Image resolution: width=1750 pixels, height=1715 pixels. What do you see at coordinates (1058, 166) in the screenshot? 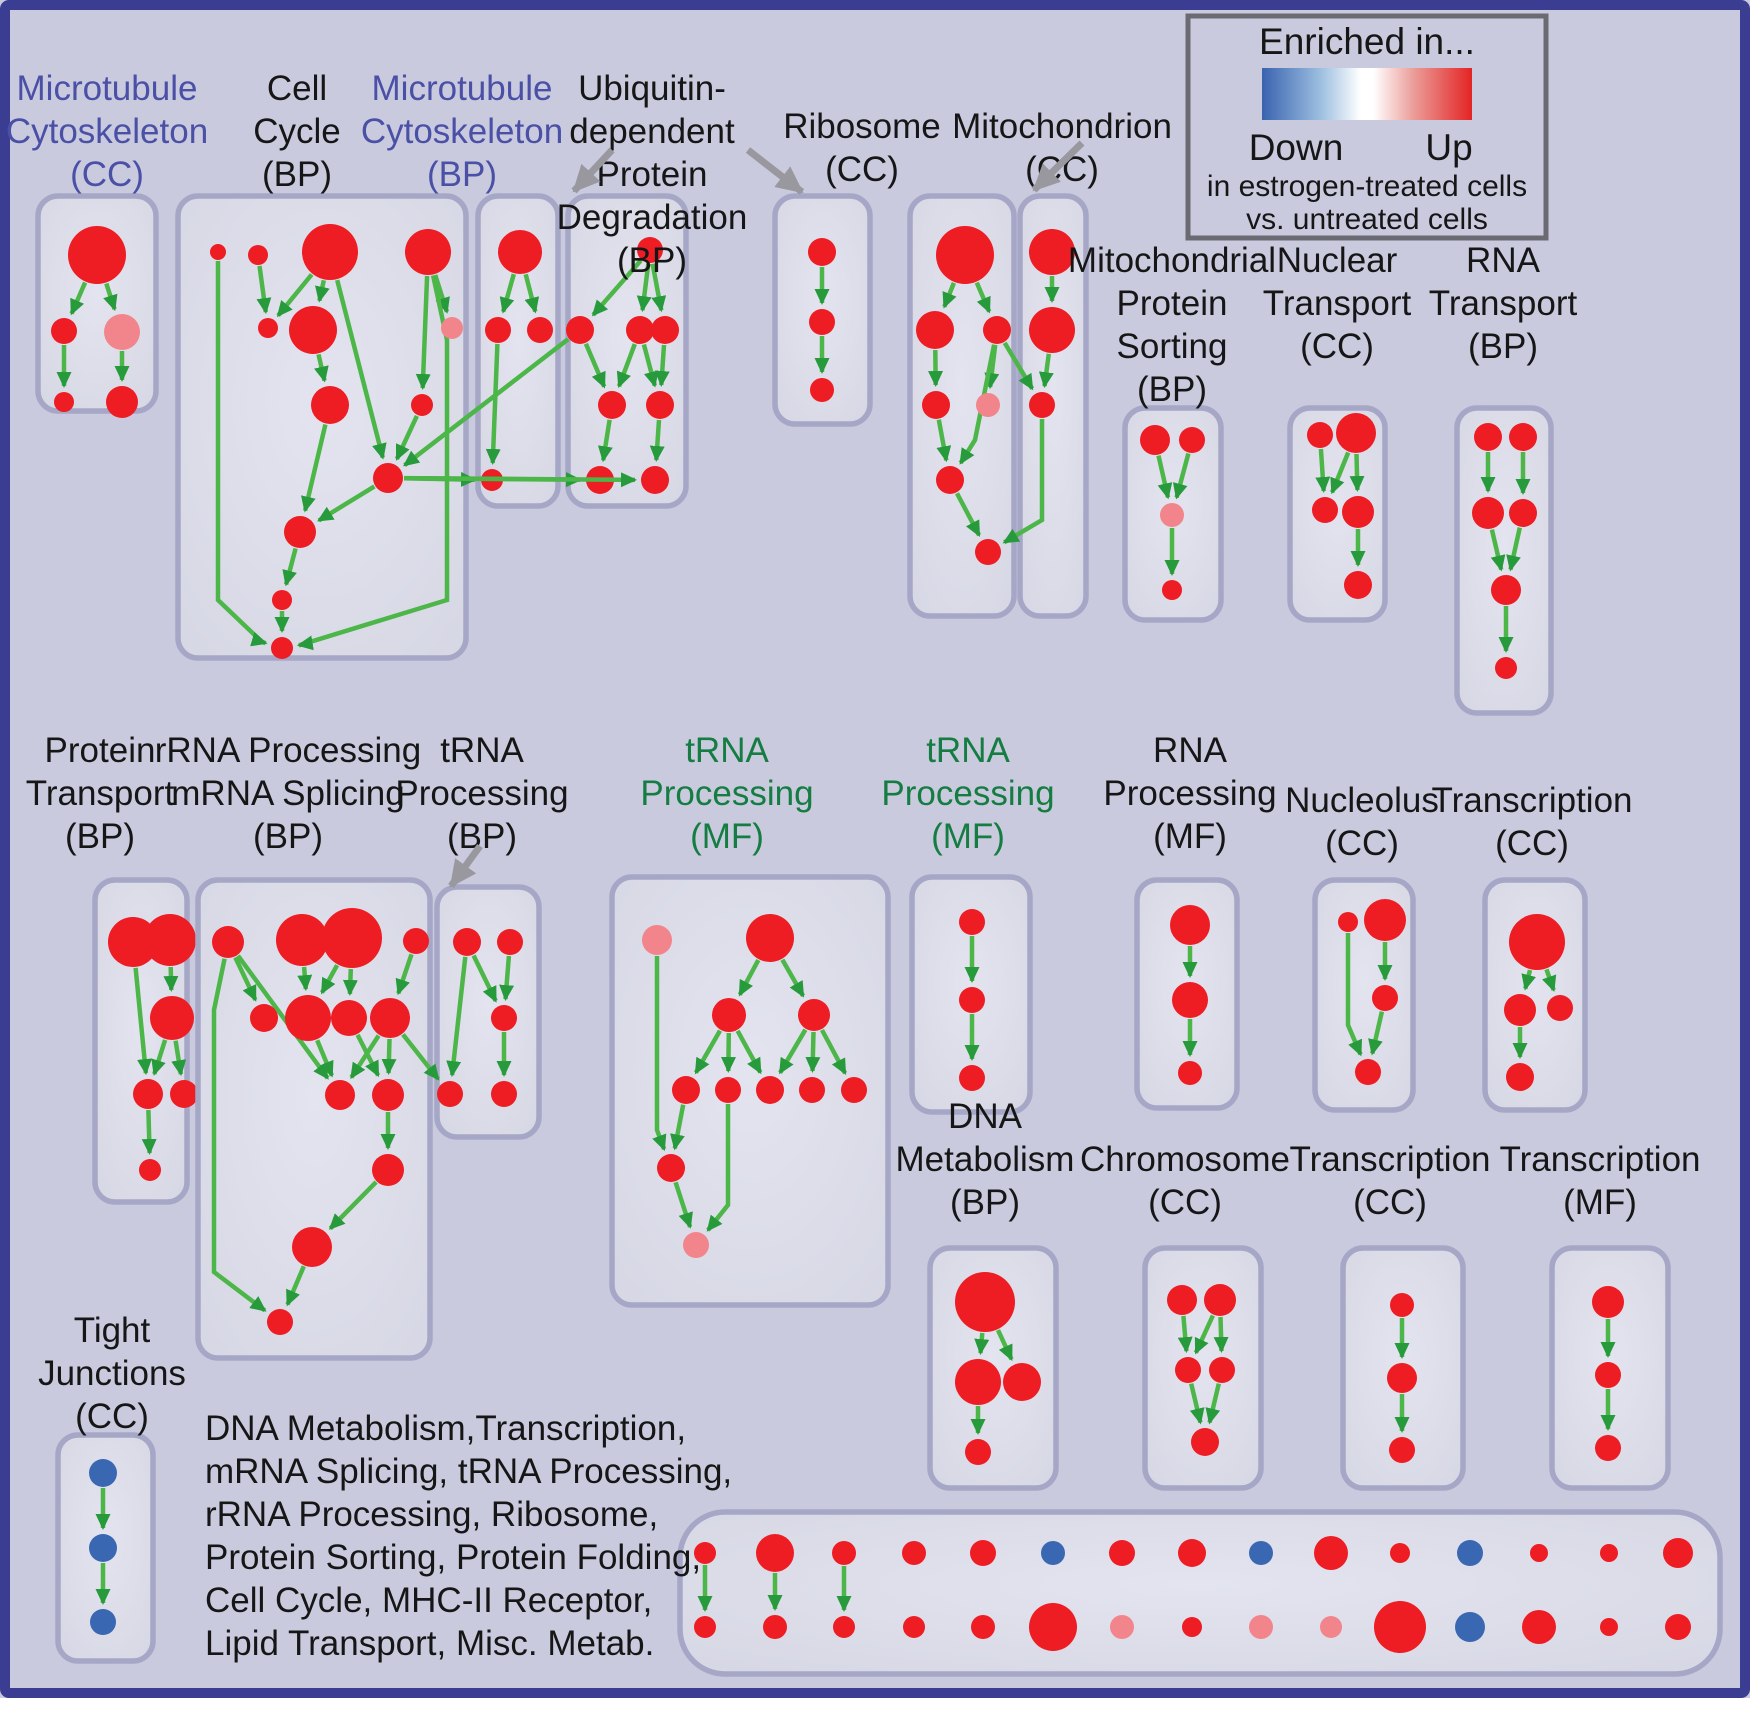
I see `annotation-pointer-arrow` at bounding box center [1058, 166].